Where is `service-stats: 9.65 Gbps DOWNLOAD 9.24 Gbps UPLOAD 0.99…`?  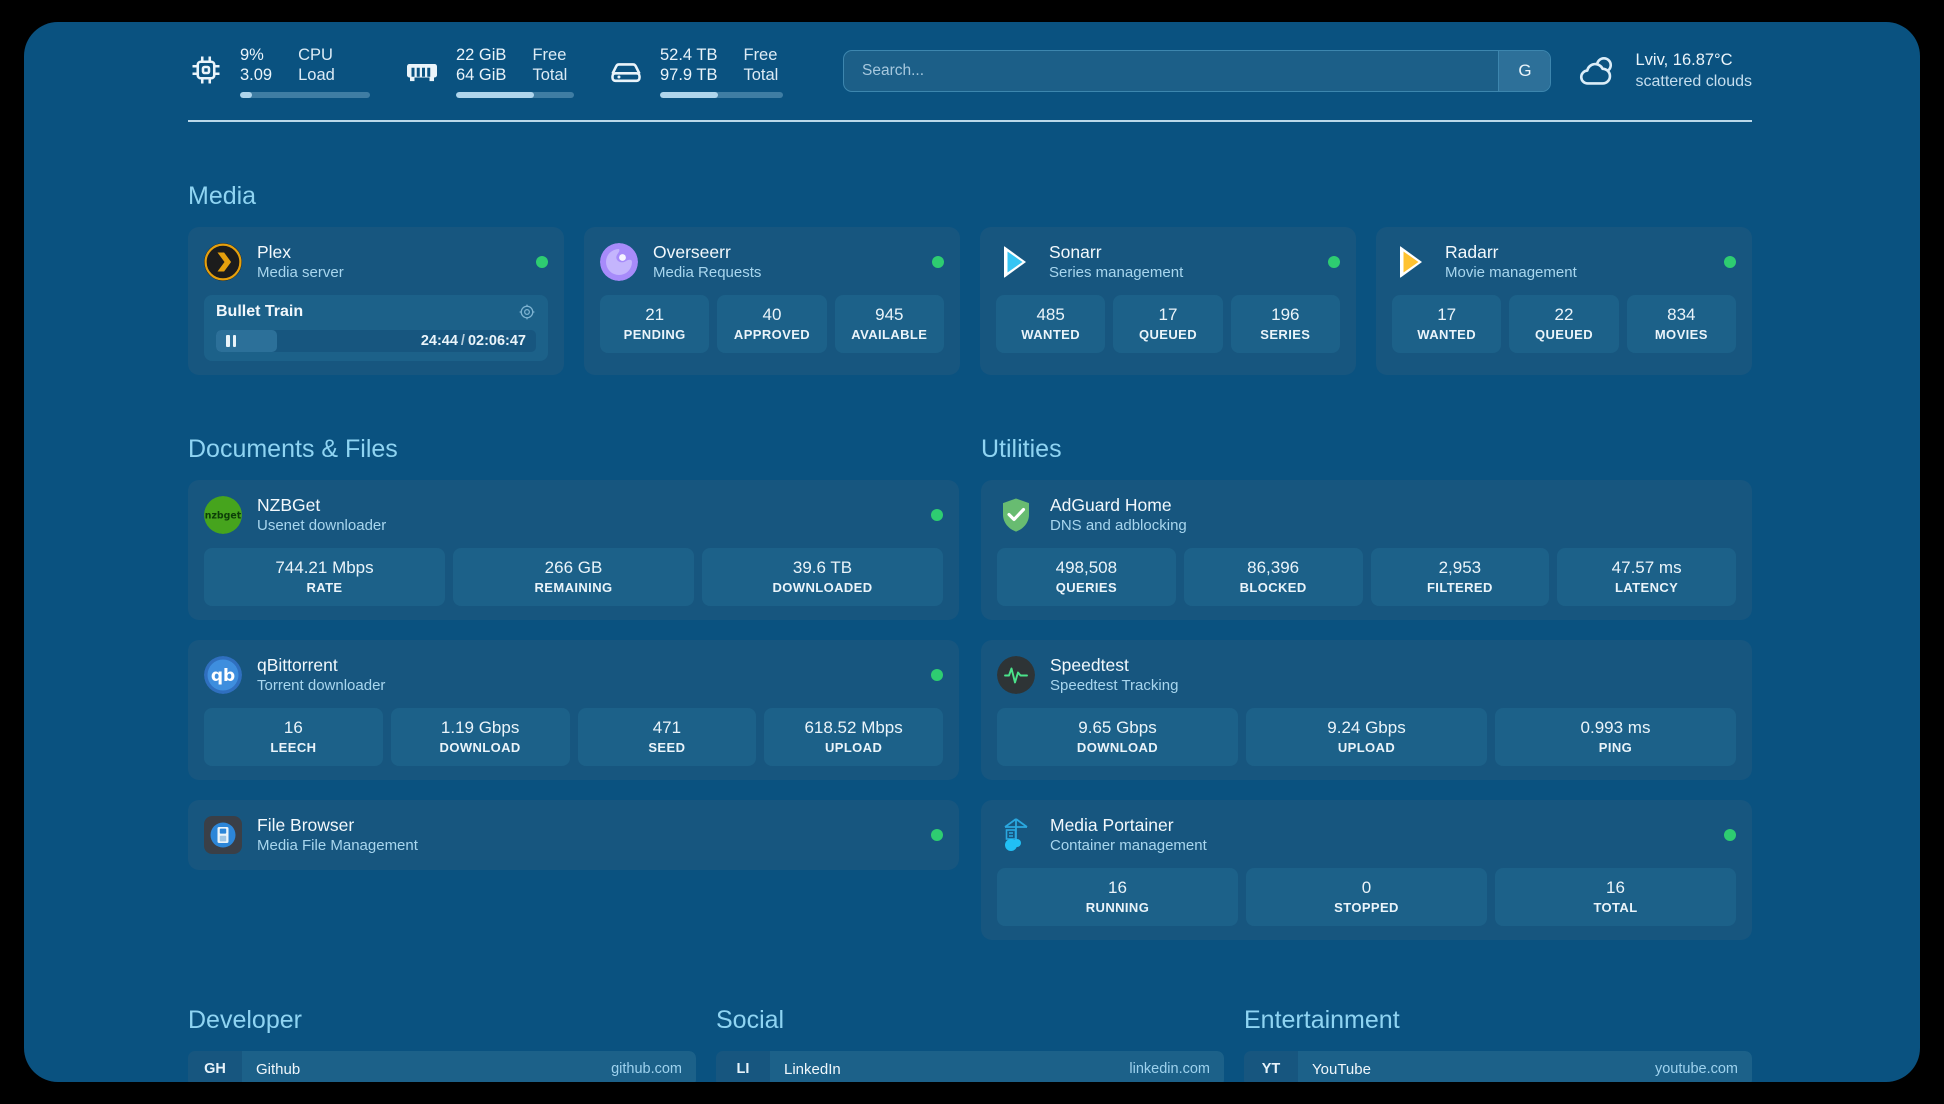
service-stats: 9.65 Gbps DOWNLOAD 9.24 Gbps UPLOAD 0.99… is located at coordinates (1366, 737).